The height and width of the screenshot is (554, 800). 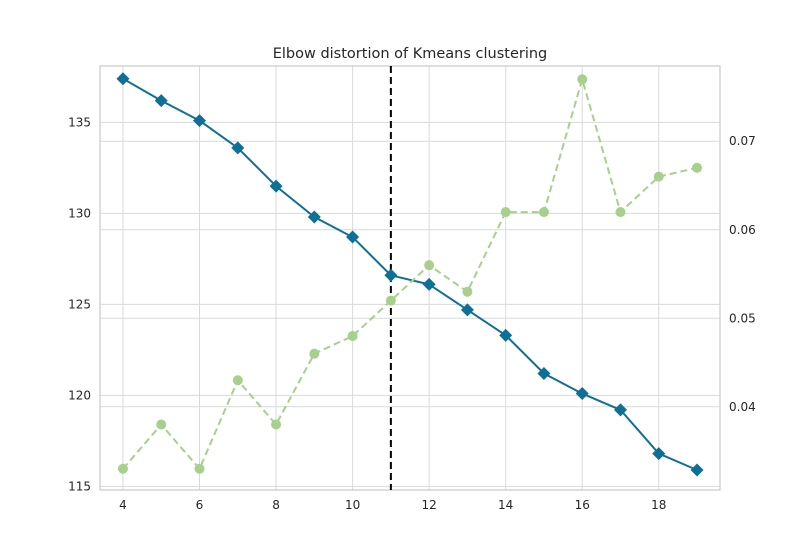 I want to click on x-tick-label: 10, so click(x=352, y=505).